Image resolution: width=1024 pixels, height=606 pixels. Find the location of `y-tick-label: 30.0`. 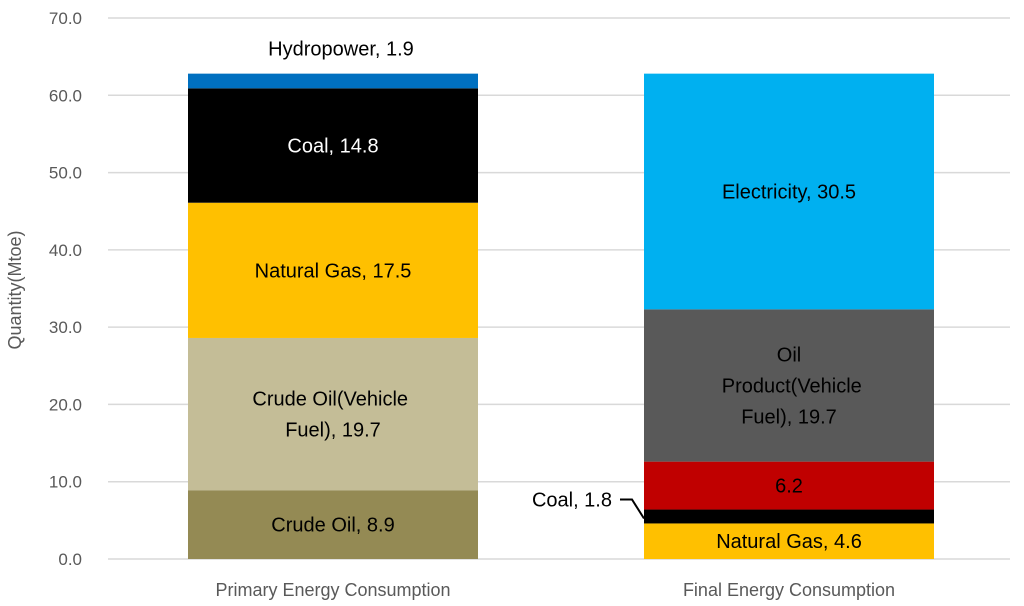

y-tick-label: 30.0 is located at coordinates (65, 327).